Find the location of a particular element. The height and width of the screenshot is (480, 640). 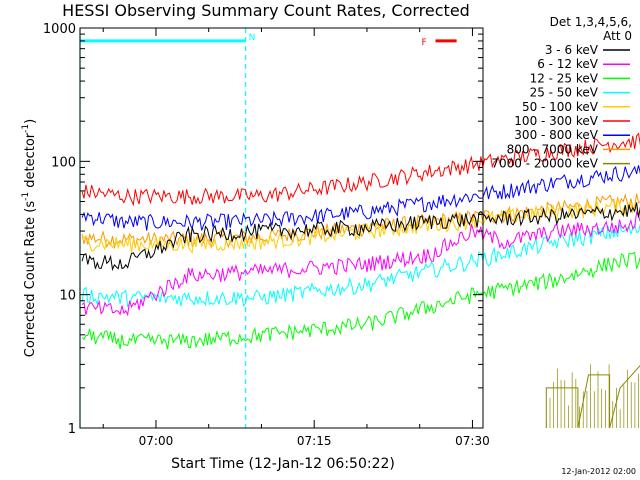

legend-label-4: 50 - 100 keV is located at coordinates (560, 107).